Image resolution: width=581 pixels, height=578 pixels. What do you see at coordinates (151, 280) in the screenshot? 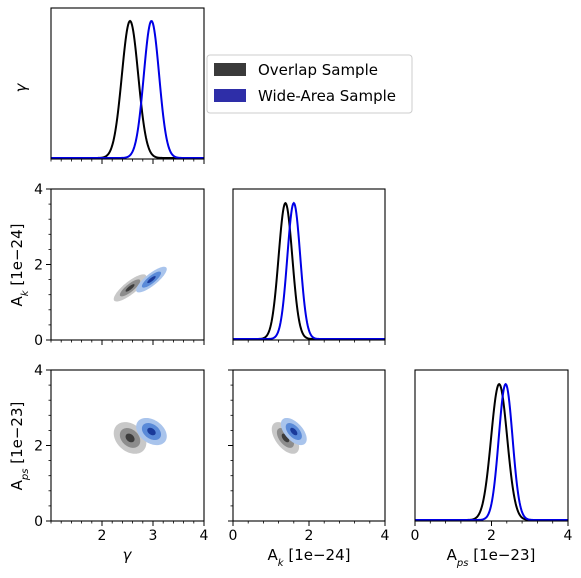
I see `contour-gamma-Ak-s1-l2` at bounding box center [151, 280].